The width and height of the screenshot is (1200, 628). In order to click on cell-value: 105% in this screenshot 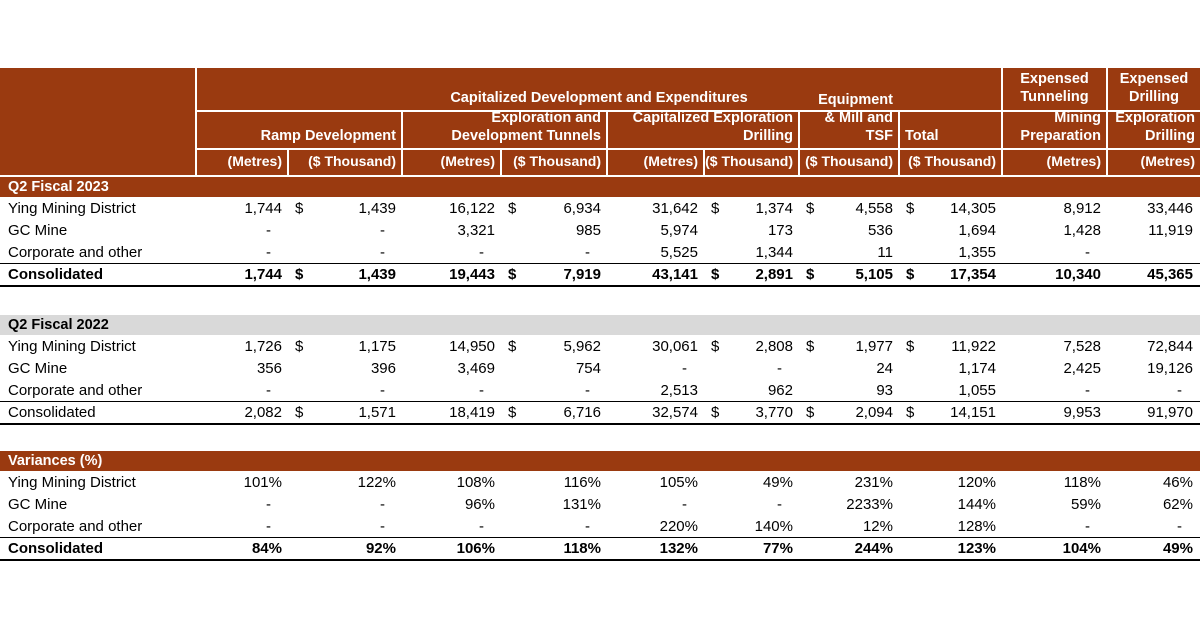, I will do `click(678, 482)`.